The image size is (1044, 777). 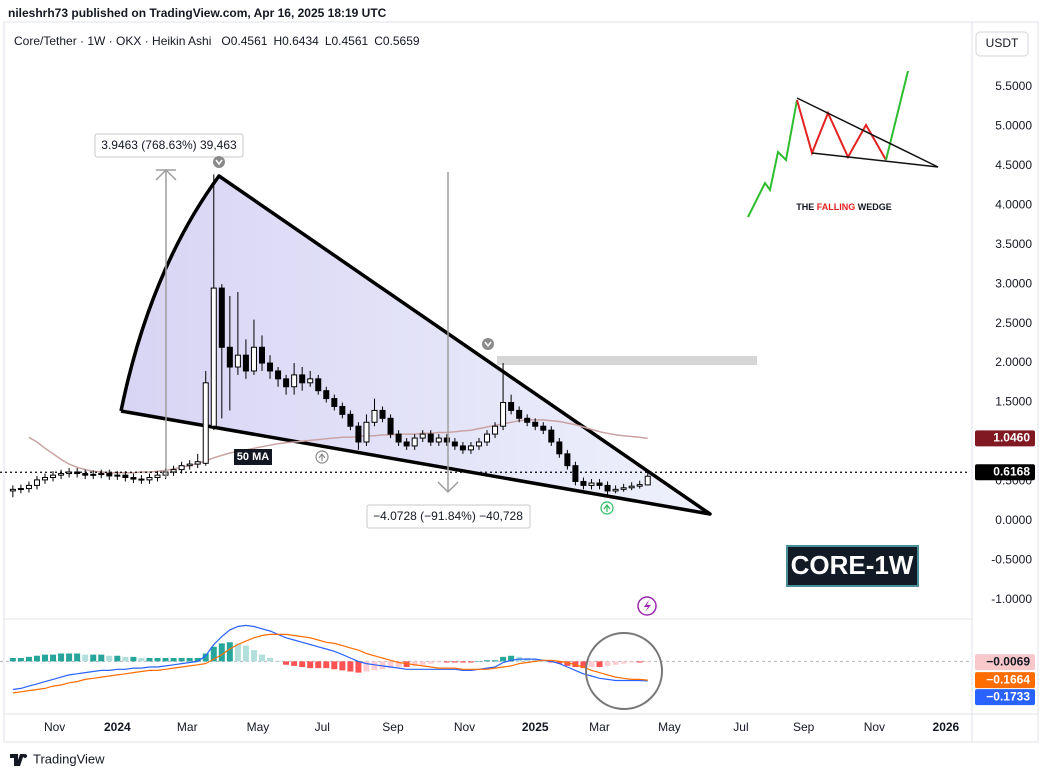 I want to click on x-tick-label: May, so click(x=669, y=727).